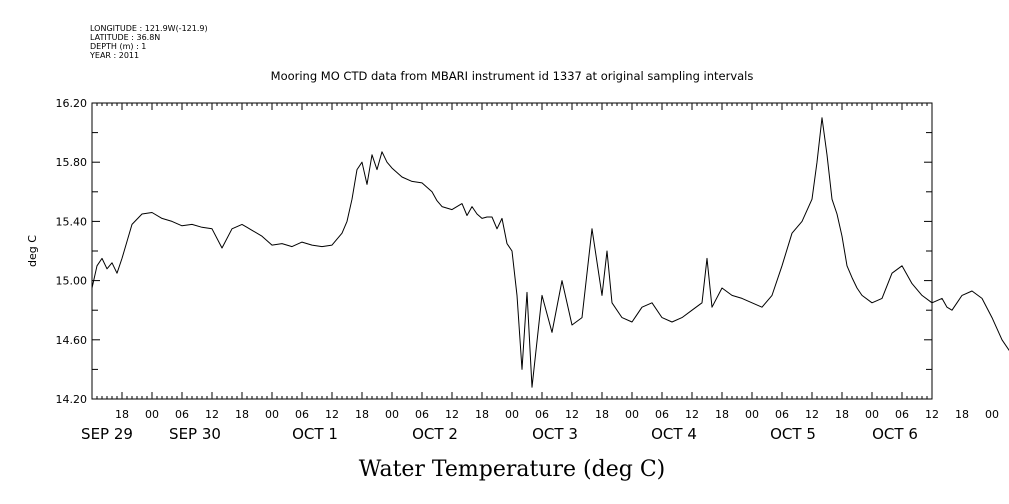  I want to click on y-tick-label: 14.60, so click(72, 340).